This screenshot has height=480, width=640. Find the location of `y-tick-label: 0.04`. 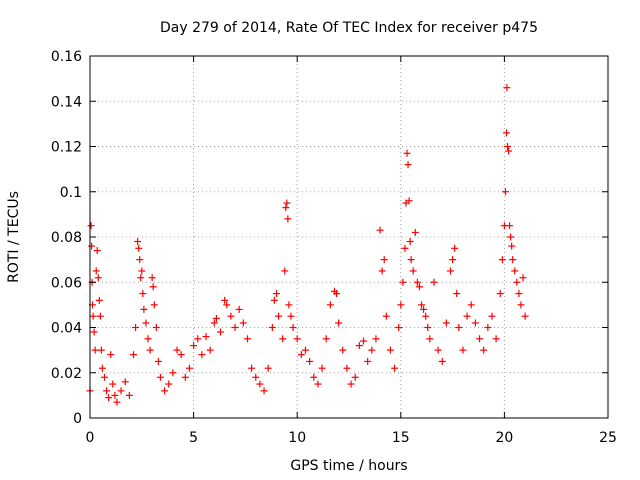

y-tick-label: 0.04 is located at coordinates (66, 329).